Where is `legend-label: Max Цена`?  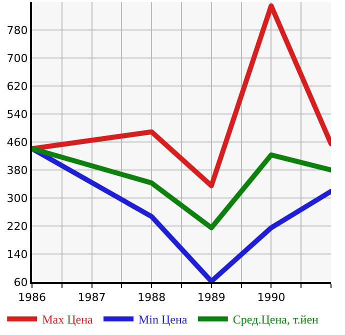 legend-label: Max Цена is located at coordinates (68, 319).